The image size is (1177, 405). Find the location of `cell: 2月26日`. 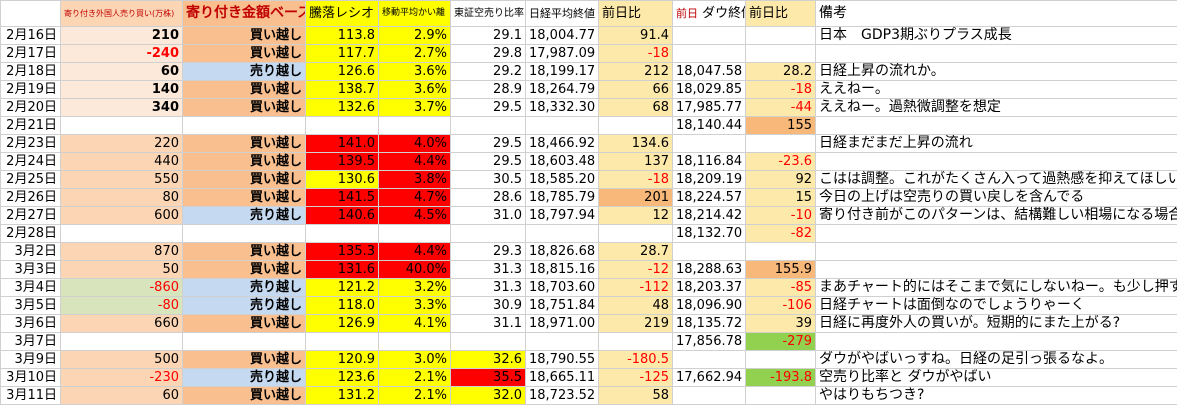

cell: 2月26日 is located at coordinates (31, 198).